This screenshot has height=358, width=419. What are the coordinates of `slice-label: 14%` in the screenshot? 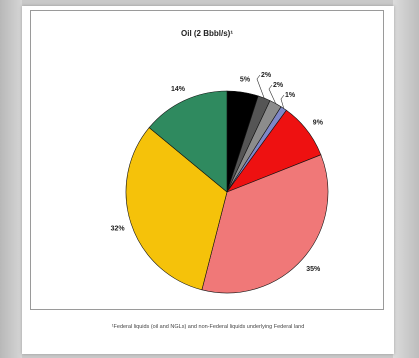 It's located at (178, 89).